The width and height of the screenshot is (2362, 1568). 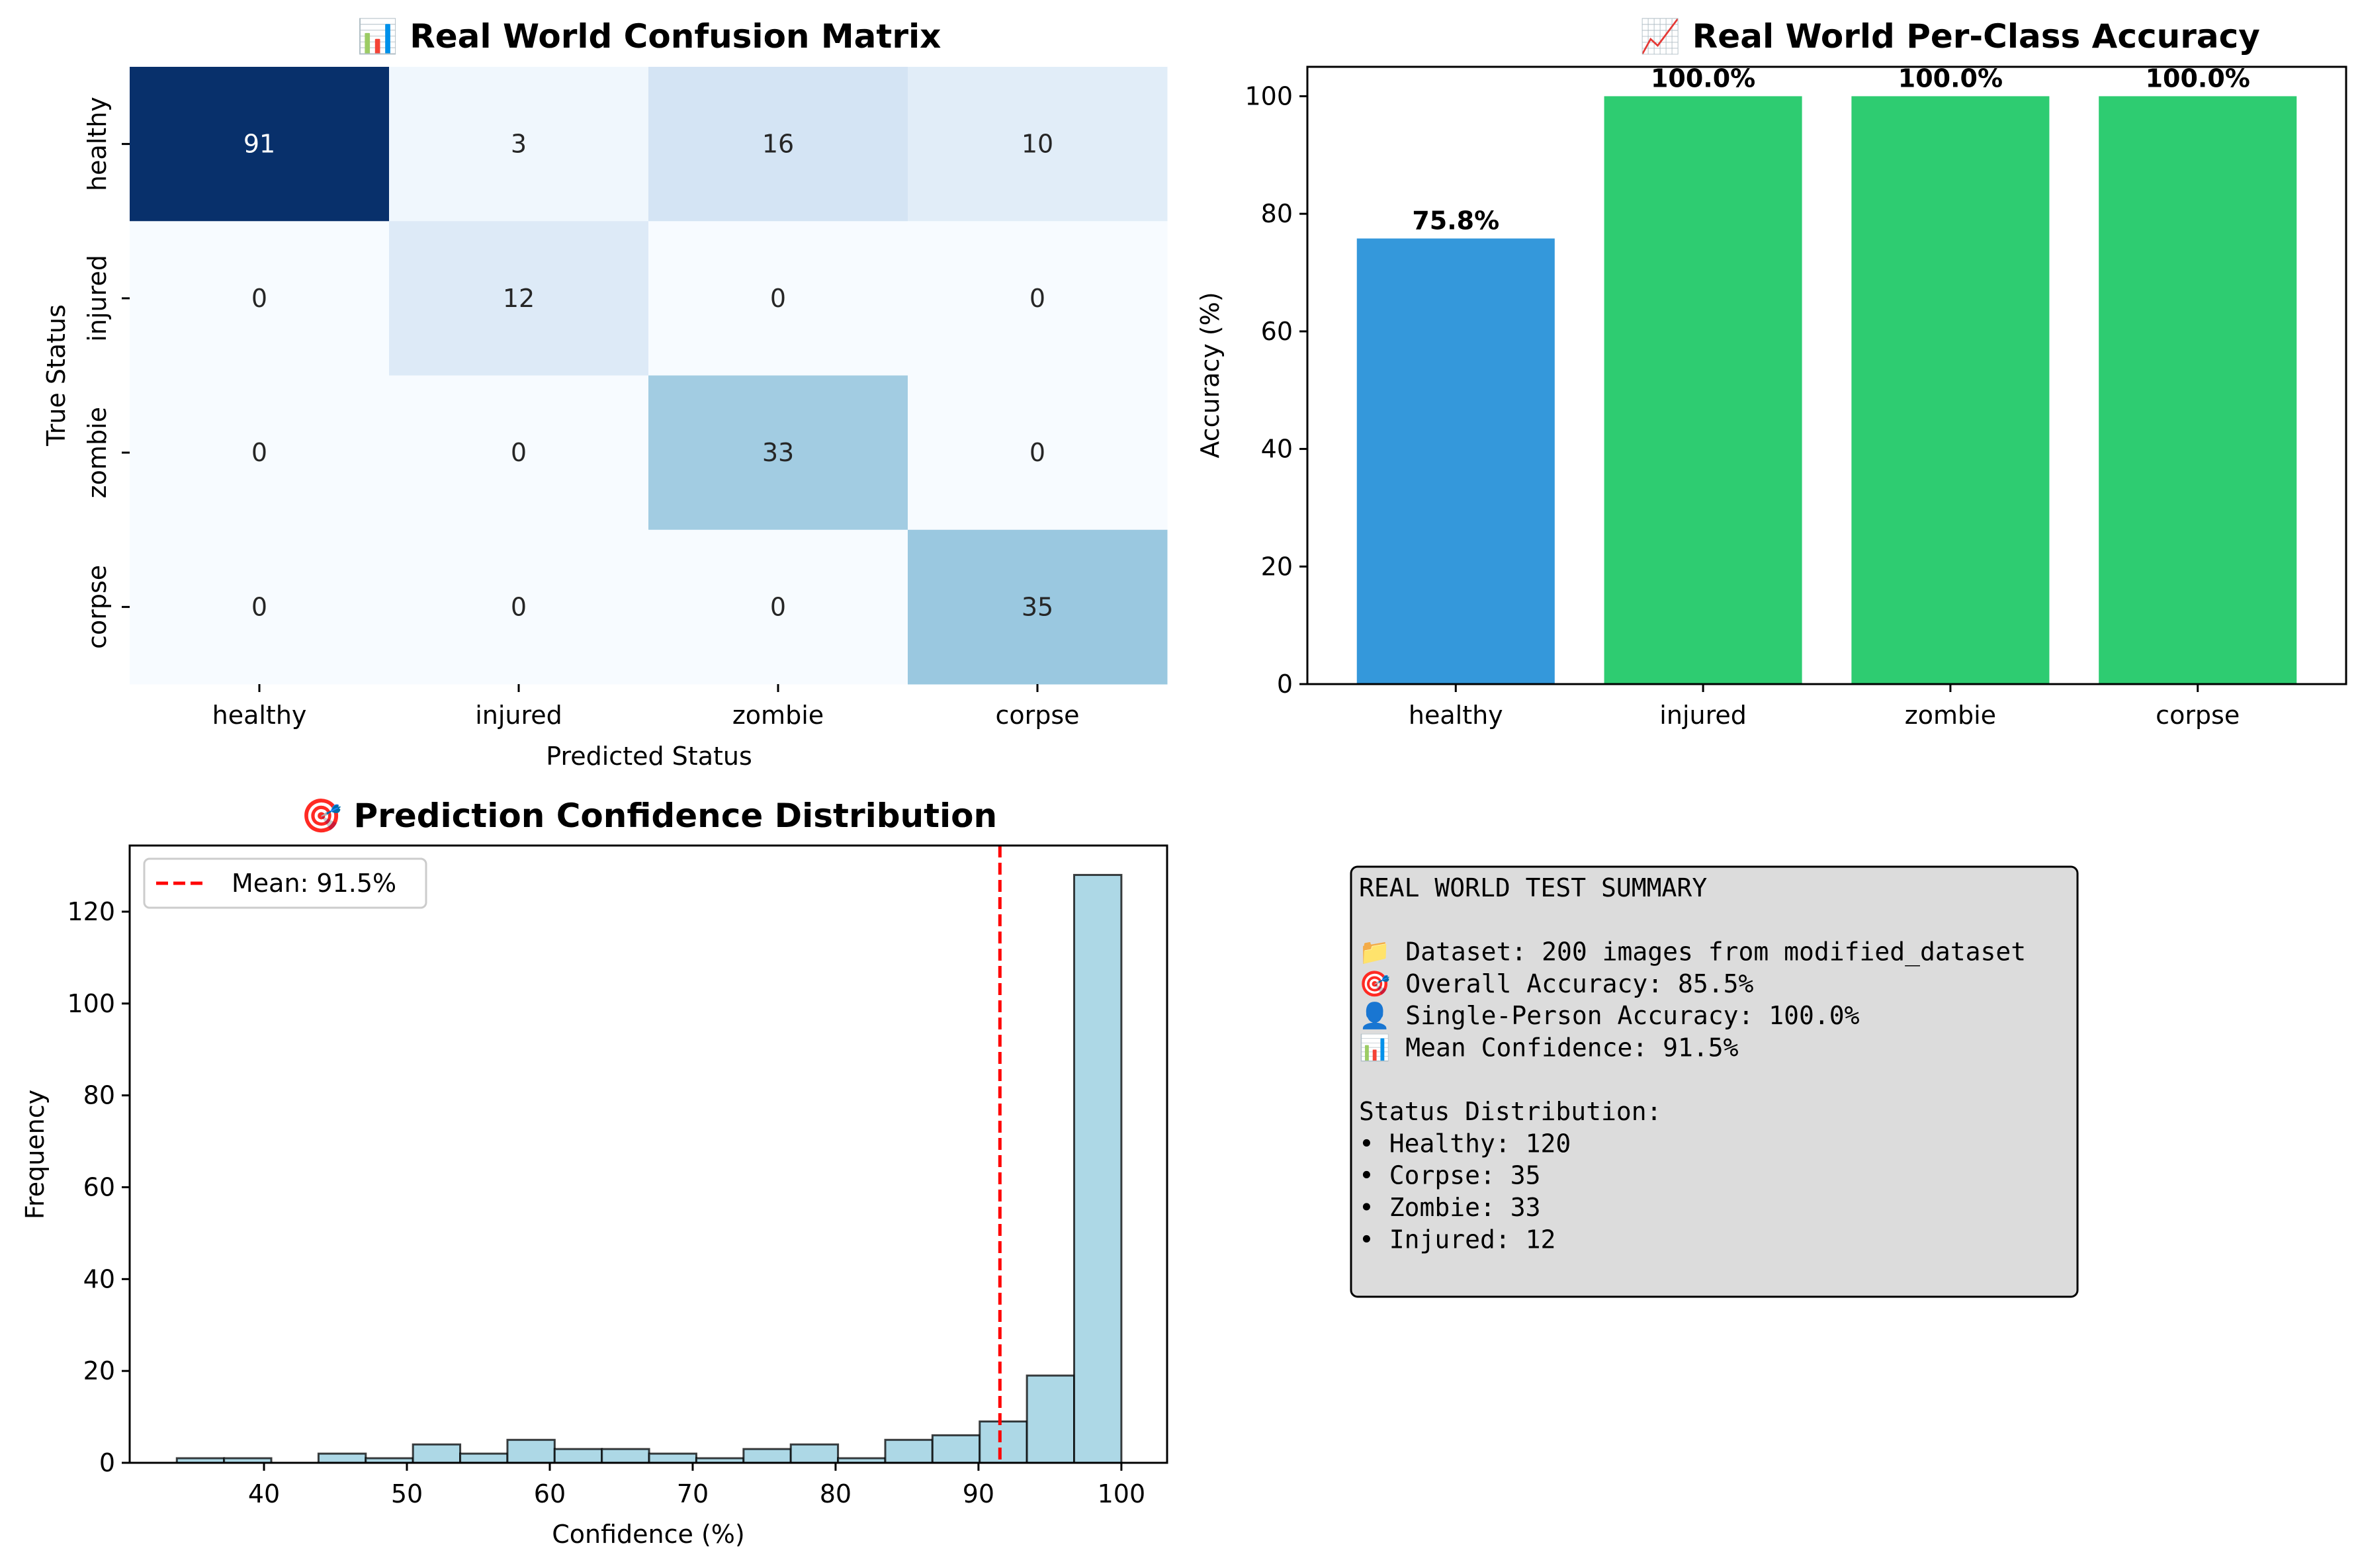 I want to click on x-tick-label: 100, so click(x=1122, y=1494).